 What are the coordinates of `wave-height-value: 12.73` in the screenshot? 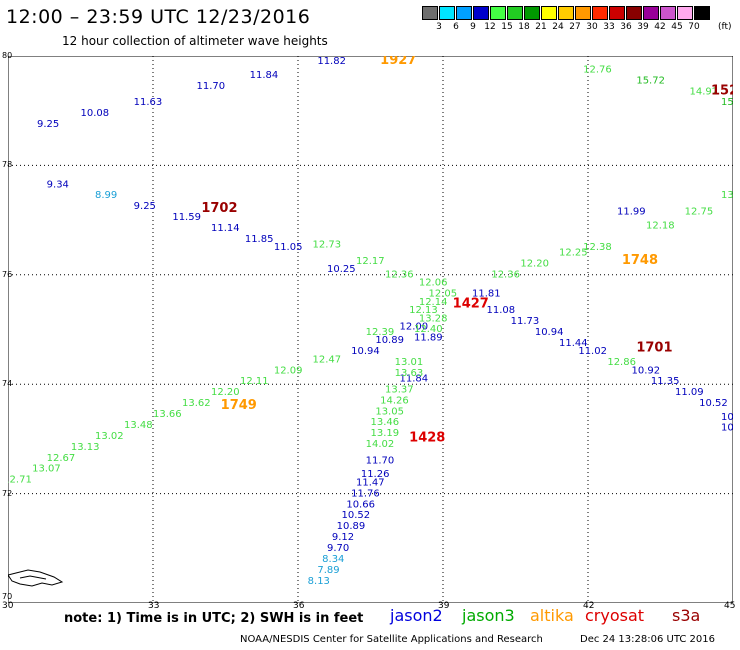 It's located at (327, 244).